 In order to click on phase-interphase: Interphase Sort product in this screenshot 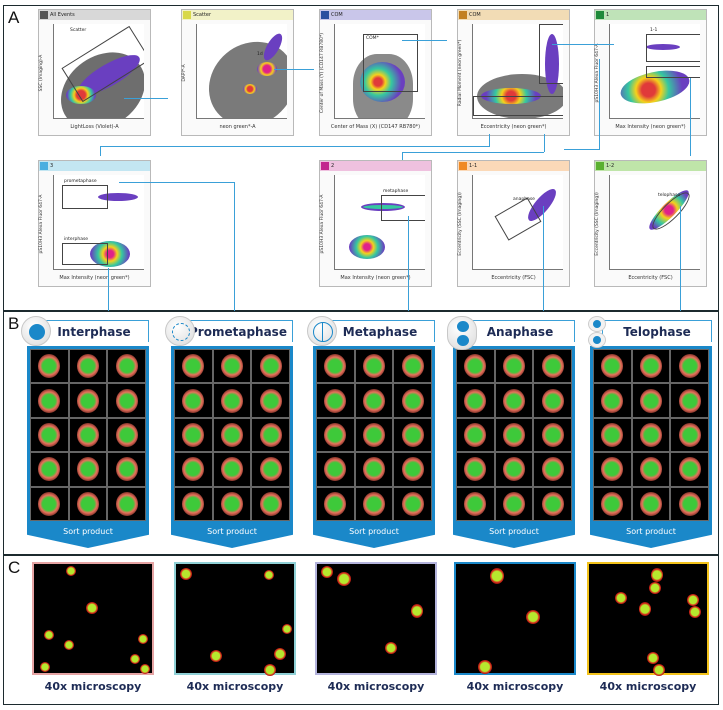, I will do `click(86, 432)`.